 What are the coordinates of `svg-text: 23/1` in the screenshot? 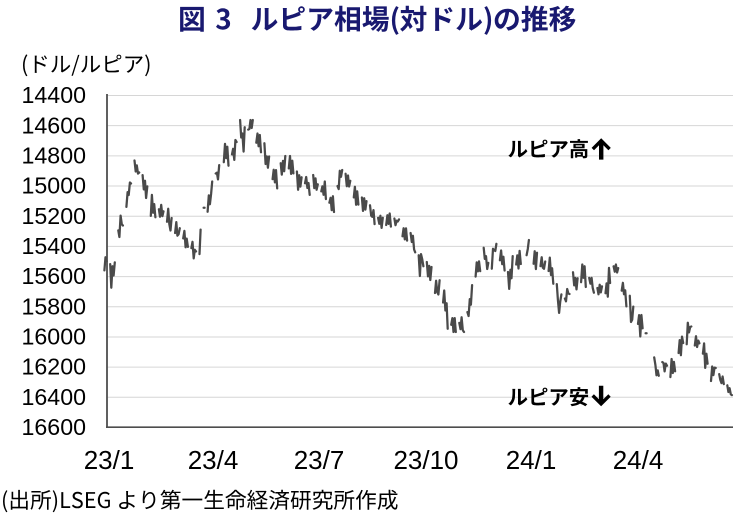 It's located at (109, 460).